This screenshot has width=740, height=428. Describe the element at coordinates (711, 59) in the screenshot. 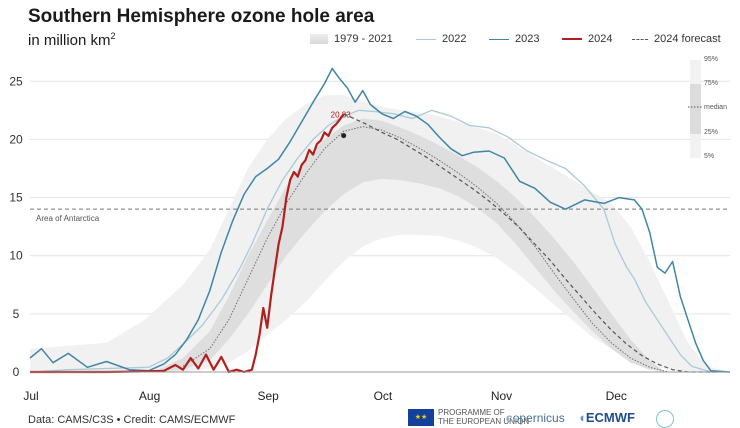

I see `pkey-label-0: 95%` at that location.